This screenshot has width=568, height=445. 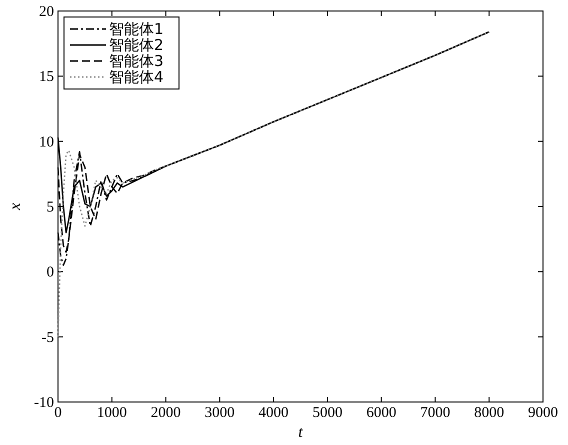 I want to click on x-tick-label: 1000, so click(x=111, y=413).